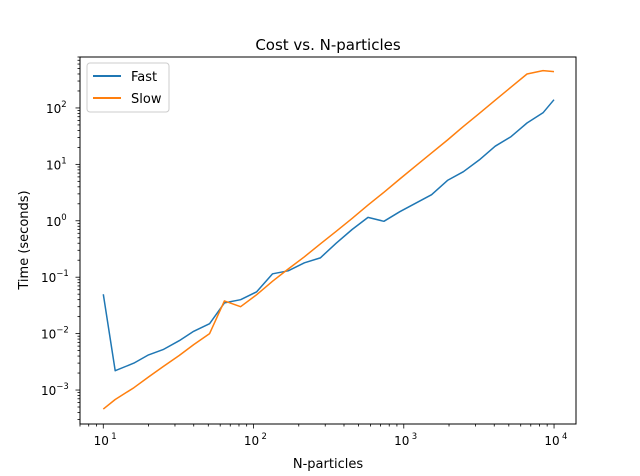 This screenshot has height=476, width=640. Describe the element at coordinates (146, 99) in the screenshot. I see `legend-label-slow: Slow` at that location.